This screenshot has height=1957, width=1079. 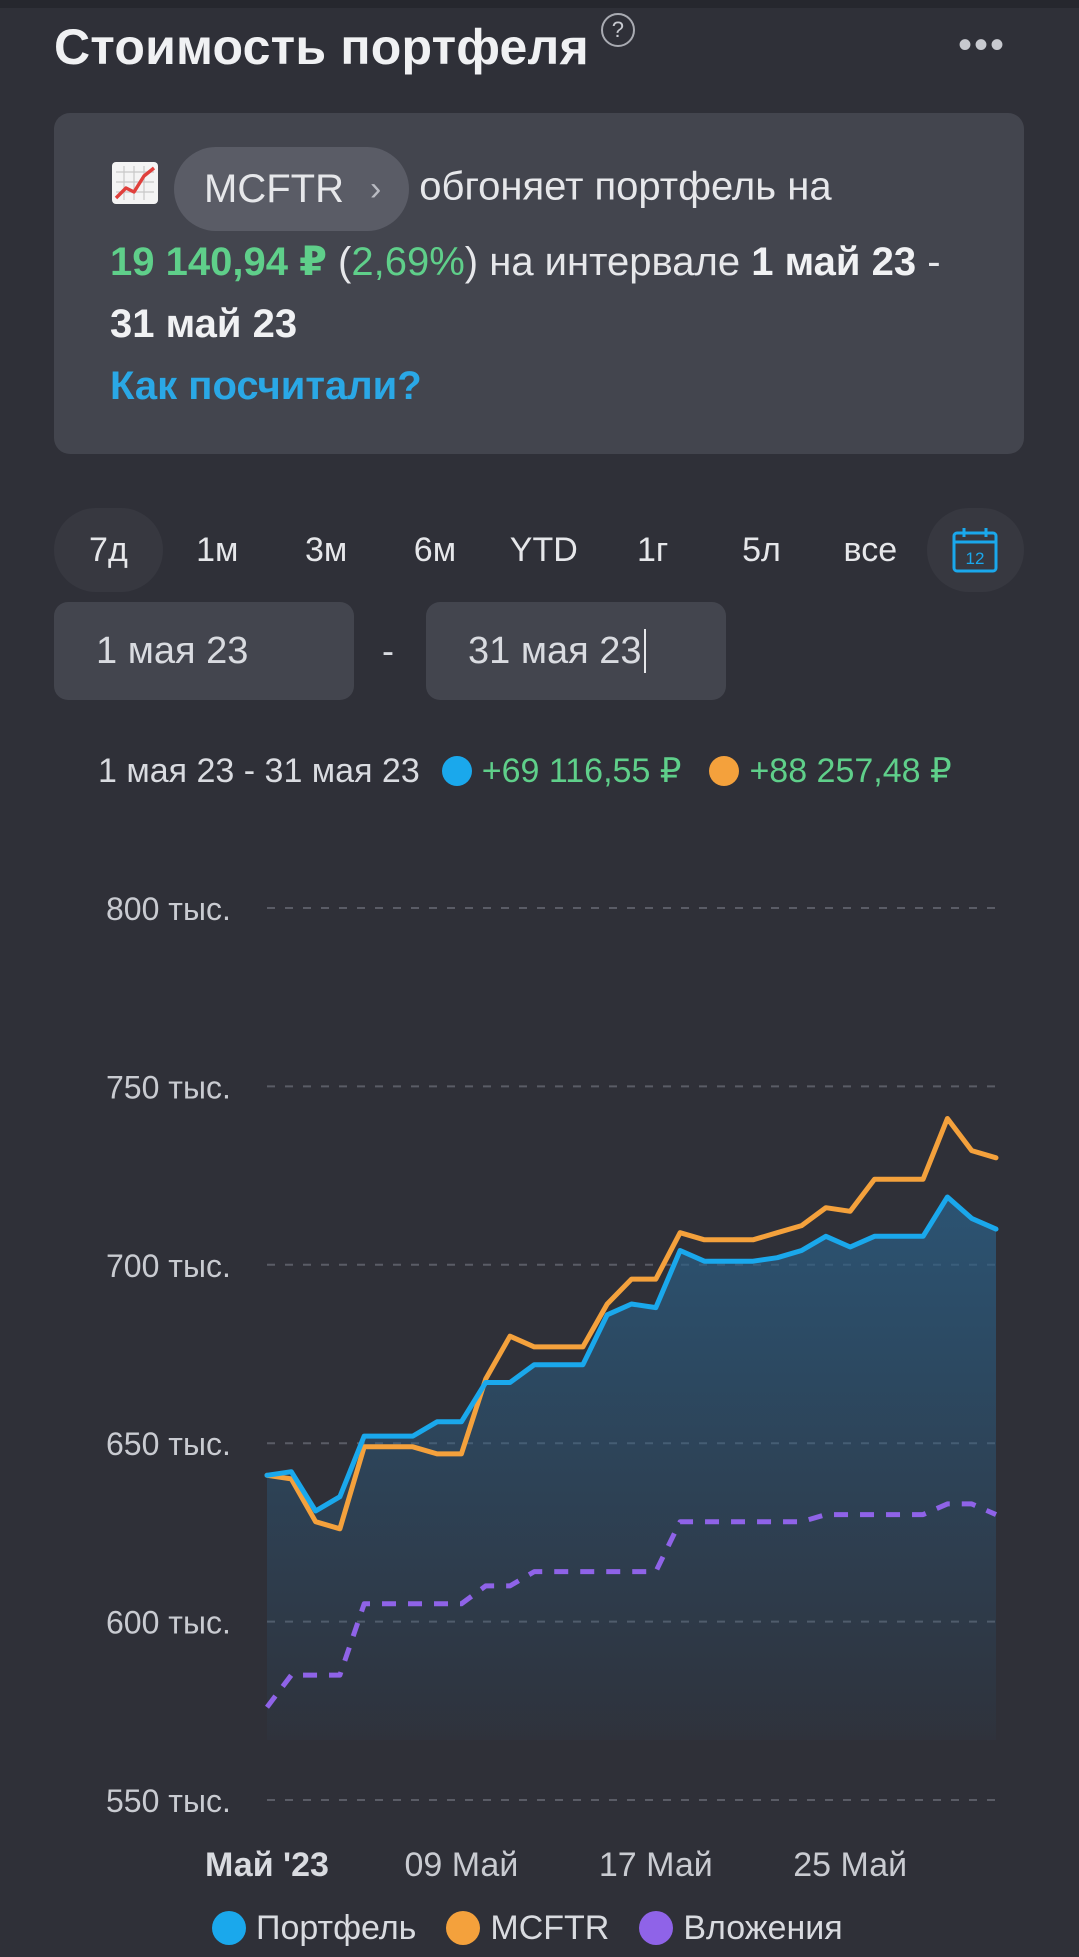 What do you see at coordinates (168, 1623) in the screenshot?
I see `y-tick-label: 600 тыс.` at bounding box center [168, 1623].